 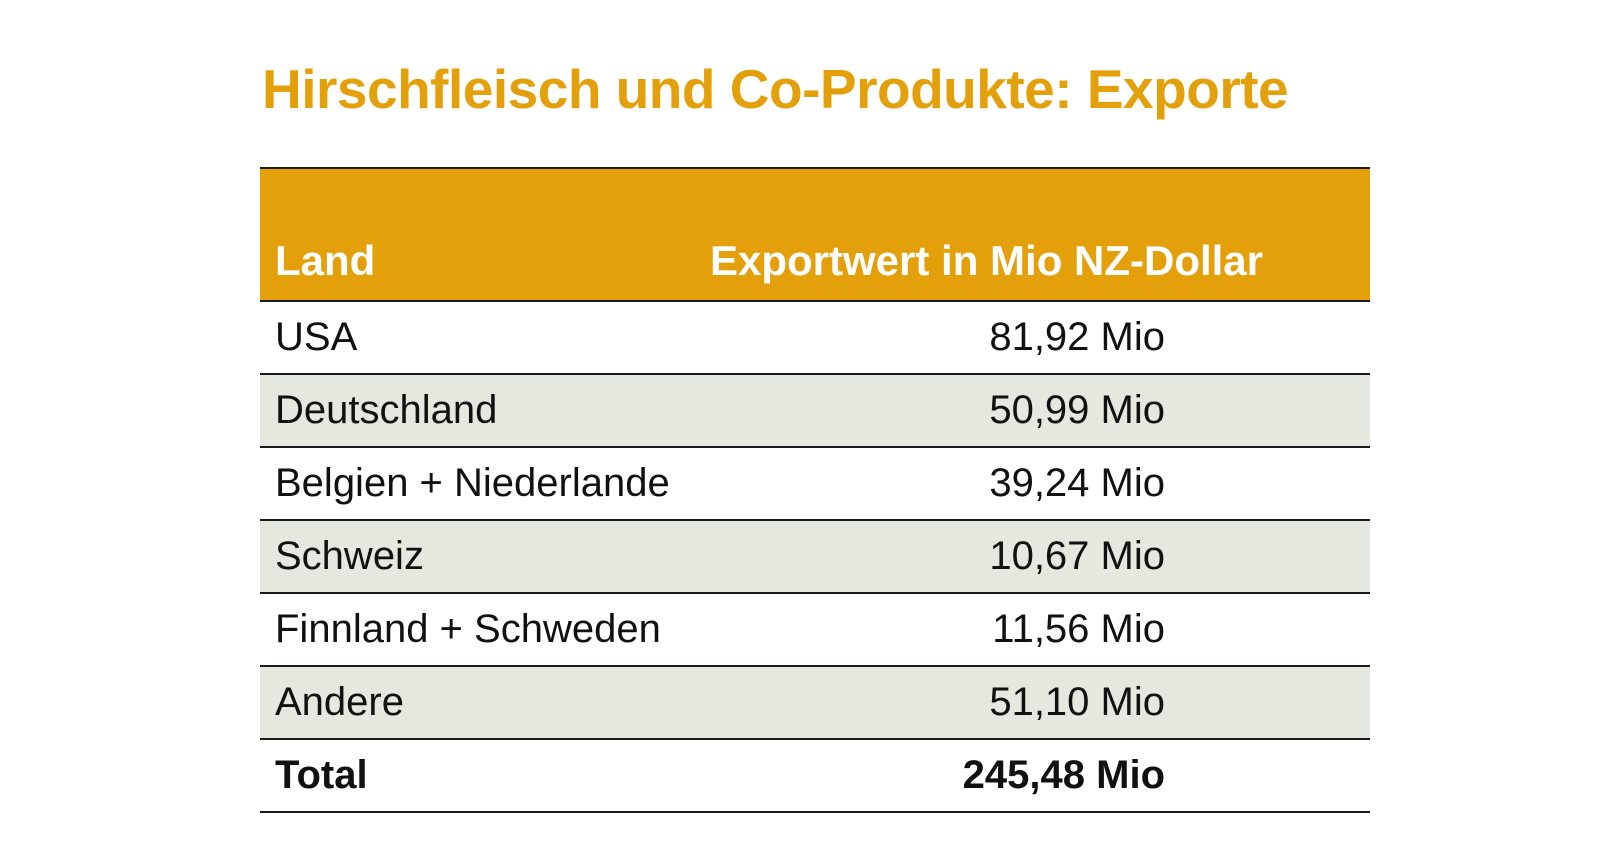 What do you see at coordinates (815, 557) in the screenshot?
I see `table-row: Schweiz 10,67 Mio` at bounding box center [815, 557].